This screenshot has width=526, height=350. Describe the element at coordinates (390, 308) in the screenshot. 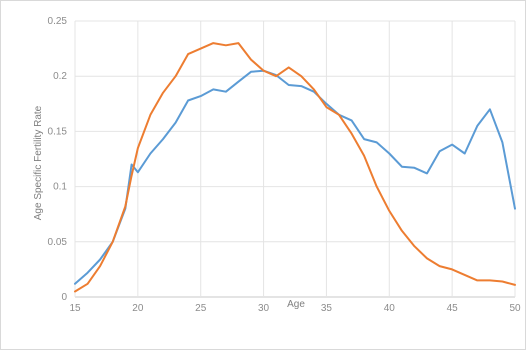

I see `x-tick-label: 40` at that location.